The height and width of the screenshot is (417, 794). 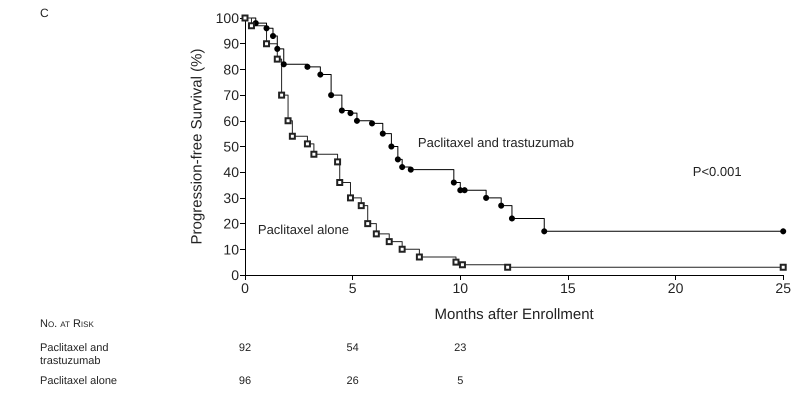 I want to click on x-tick-label: 10, so click(x=460, y=288).